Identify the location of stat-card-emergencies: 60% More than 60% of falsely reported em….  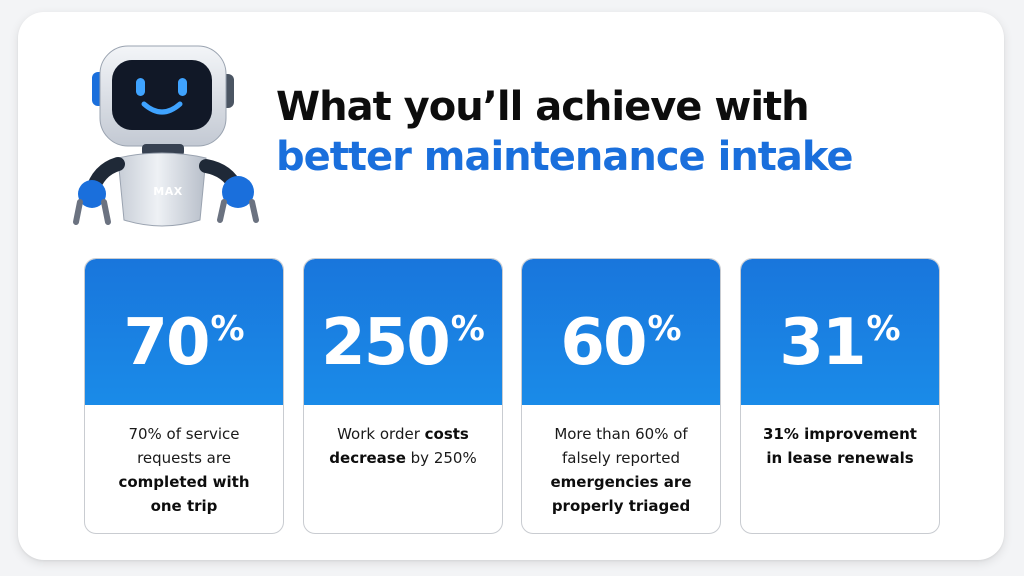
(621, 396).